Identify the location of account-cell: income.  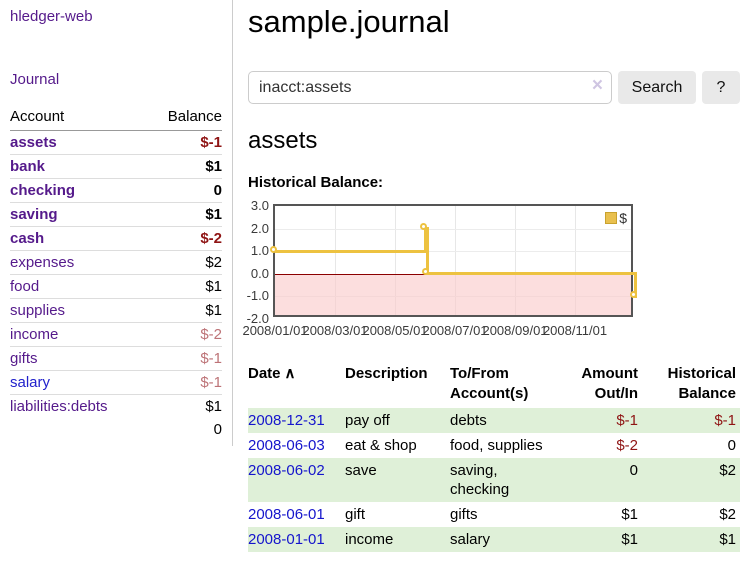
(78, 334).